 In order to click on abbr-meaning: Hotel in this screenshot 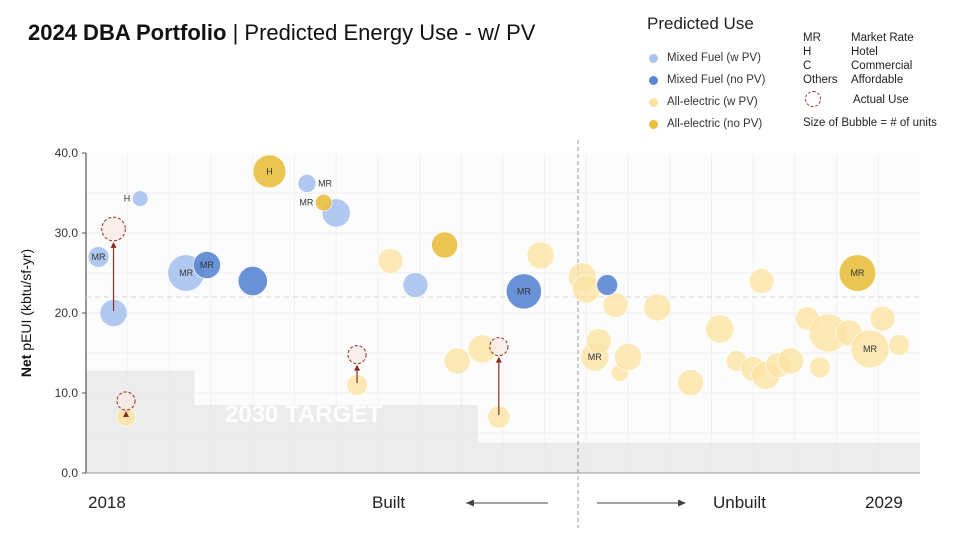, I will do `click(864, 52)`.